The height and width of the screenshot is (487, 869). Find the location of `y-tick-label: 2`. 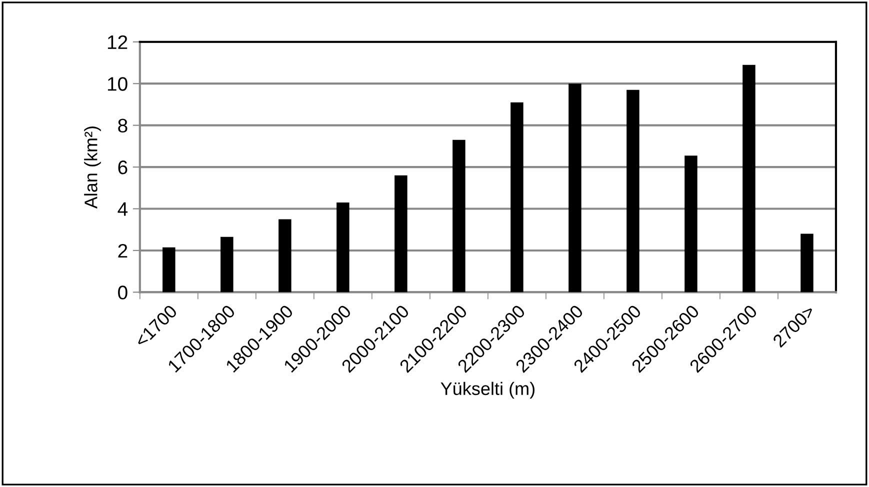

y-tick-label: 2 is located at coordinates (123, 251).